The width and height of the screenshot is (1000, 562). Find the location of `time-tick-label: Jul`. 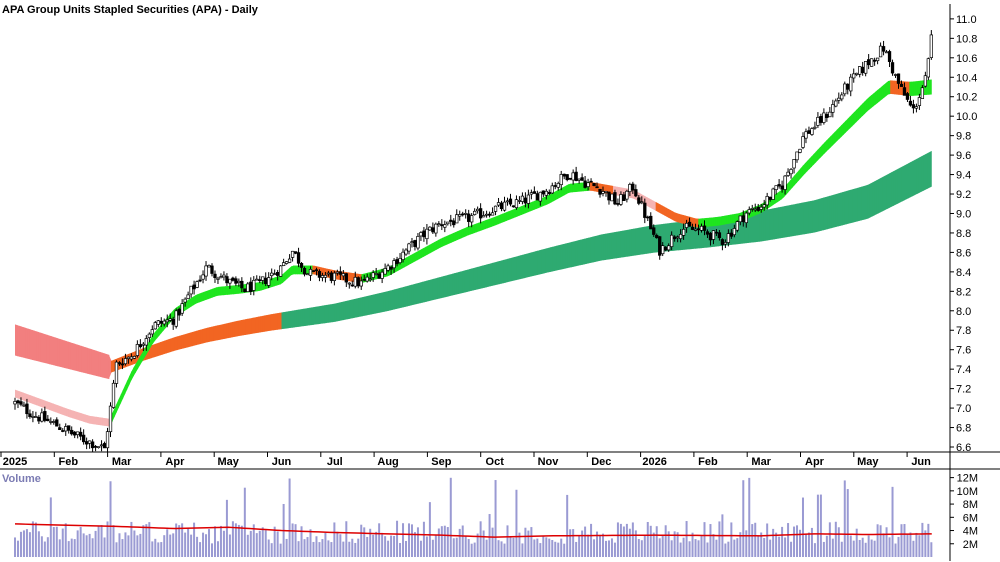

time-tick-label: Jul is located at coordinates (335, 462).